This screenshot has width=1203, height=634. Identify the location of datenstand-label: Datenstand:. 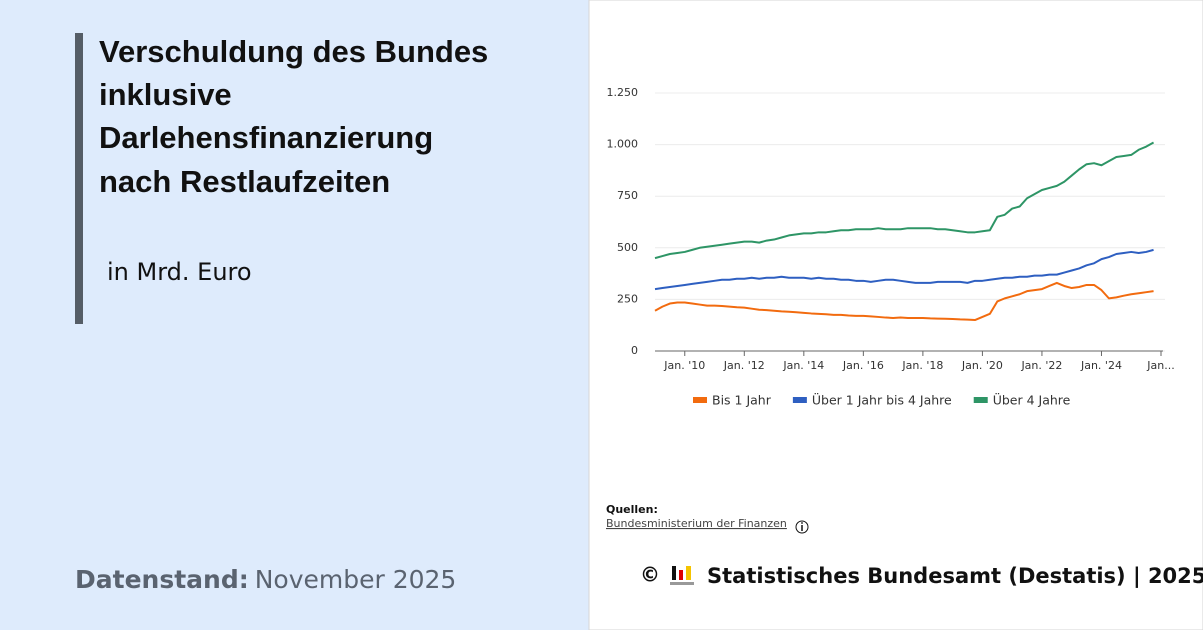
(162, 579).